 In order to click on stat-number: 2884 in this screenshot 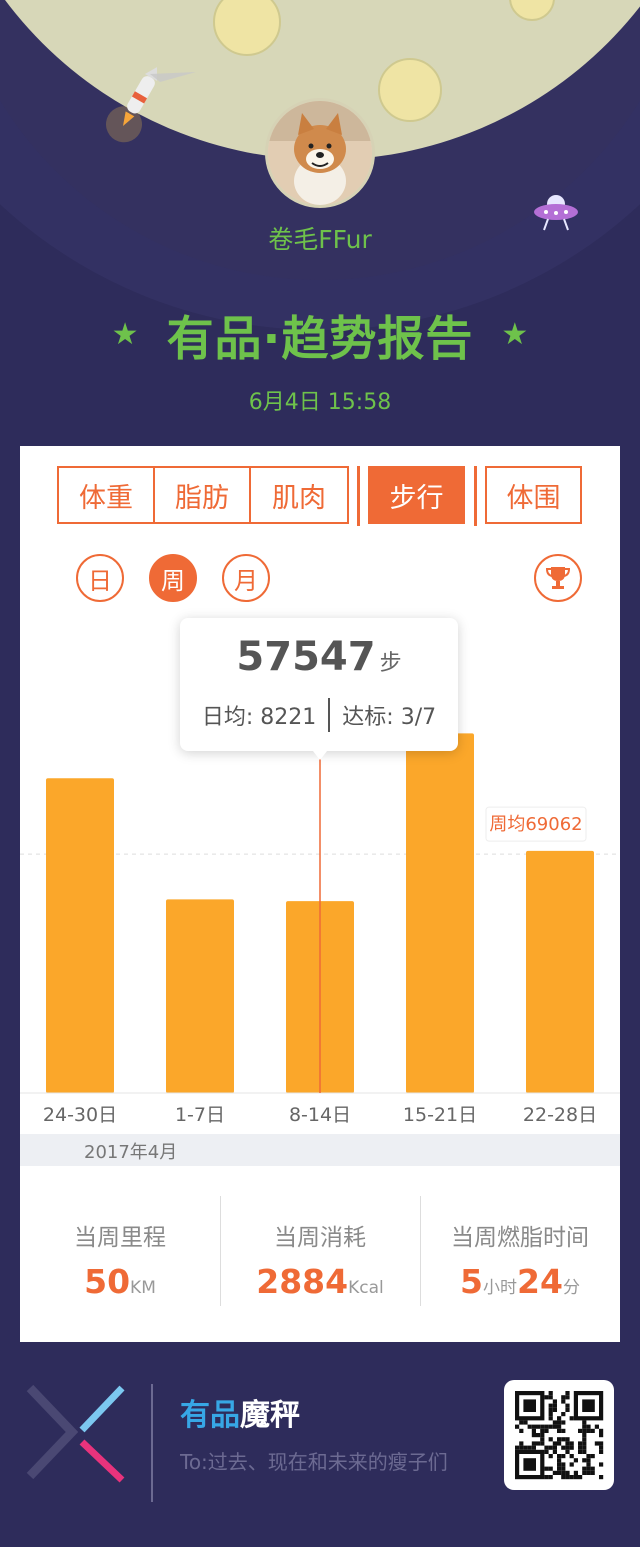, I will do `click(302, 1281)`.